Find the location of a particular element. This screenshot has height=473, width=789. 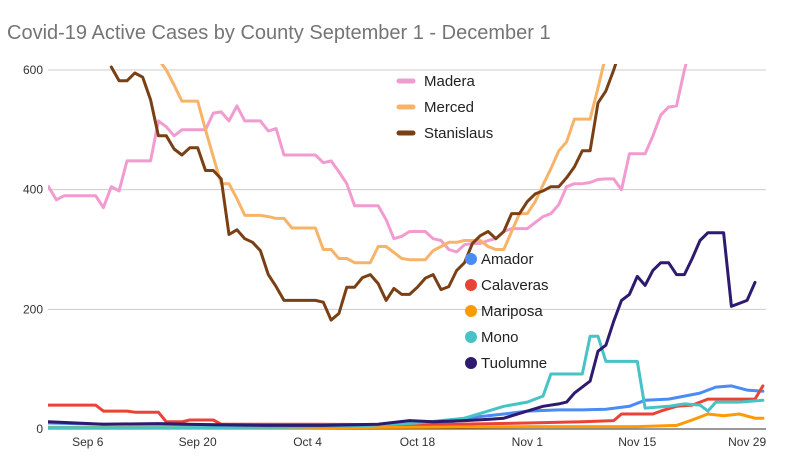

series-line-amador is located at coordinates (406, 405).